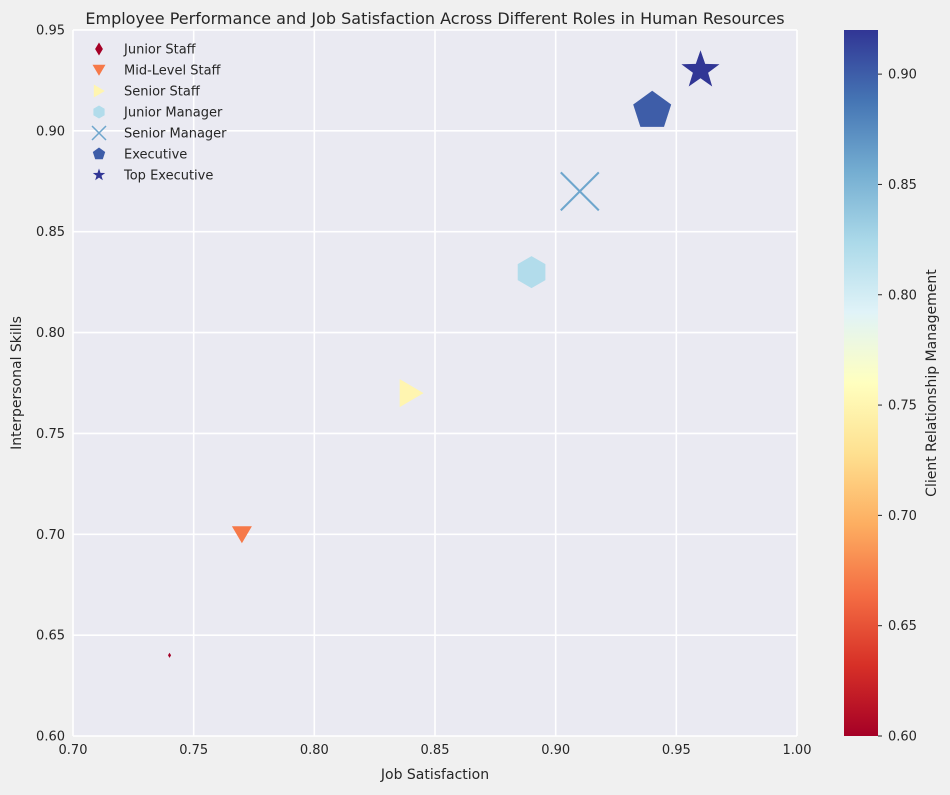  I want to click on legend-label: Mid-Level Staff, so click(173, 71).